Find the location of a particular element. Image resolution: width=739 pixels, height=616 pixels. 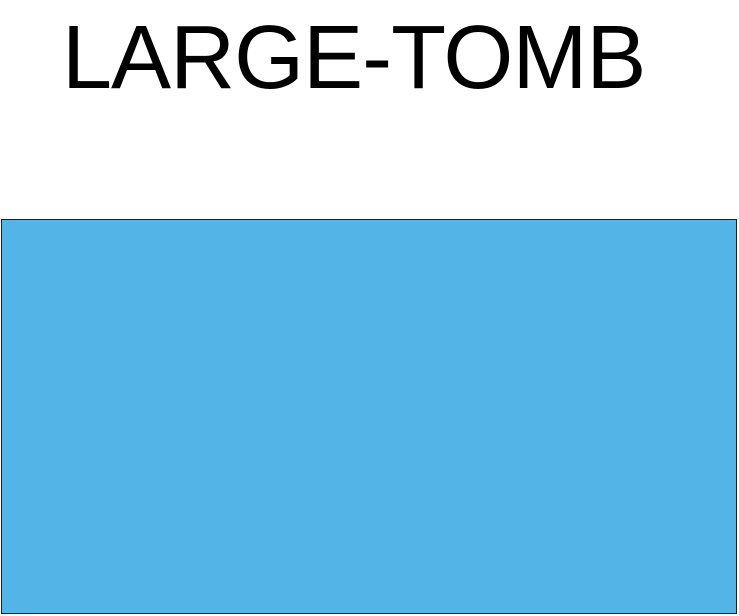

diagram-title: LARGE-TOMB is located at coordinates (354, 58).